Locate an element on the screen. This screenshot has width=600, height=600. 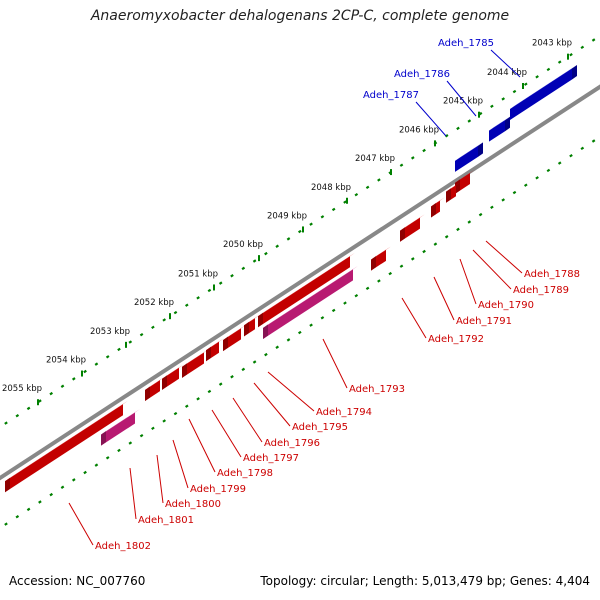
gene-label: Adeh_1790 is located at coordinates (506, 305).